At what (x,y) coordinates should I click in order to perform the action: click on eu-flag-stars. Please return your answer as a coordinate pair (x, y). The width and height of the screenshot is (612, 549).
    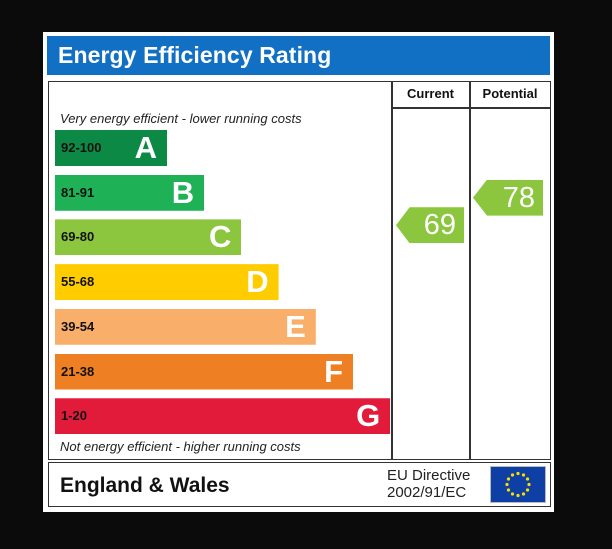
    Looking at the image, I should click on (518, 484).